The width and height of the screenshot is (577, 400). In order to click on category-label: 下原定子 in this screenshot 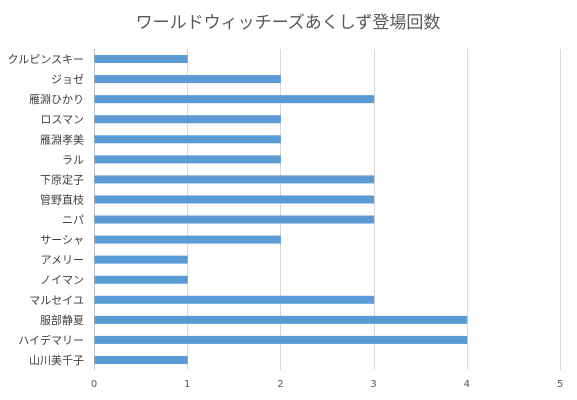, I will do `click(62, 179)`.